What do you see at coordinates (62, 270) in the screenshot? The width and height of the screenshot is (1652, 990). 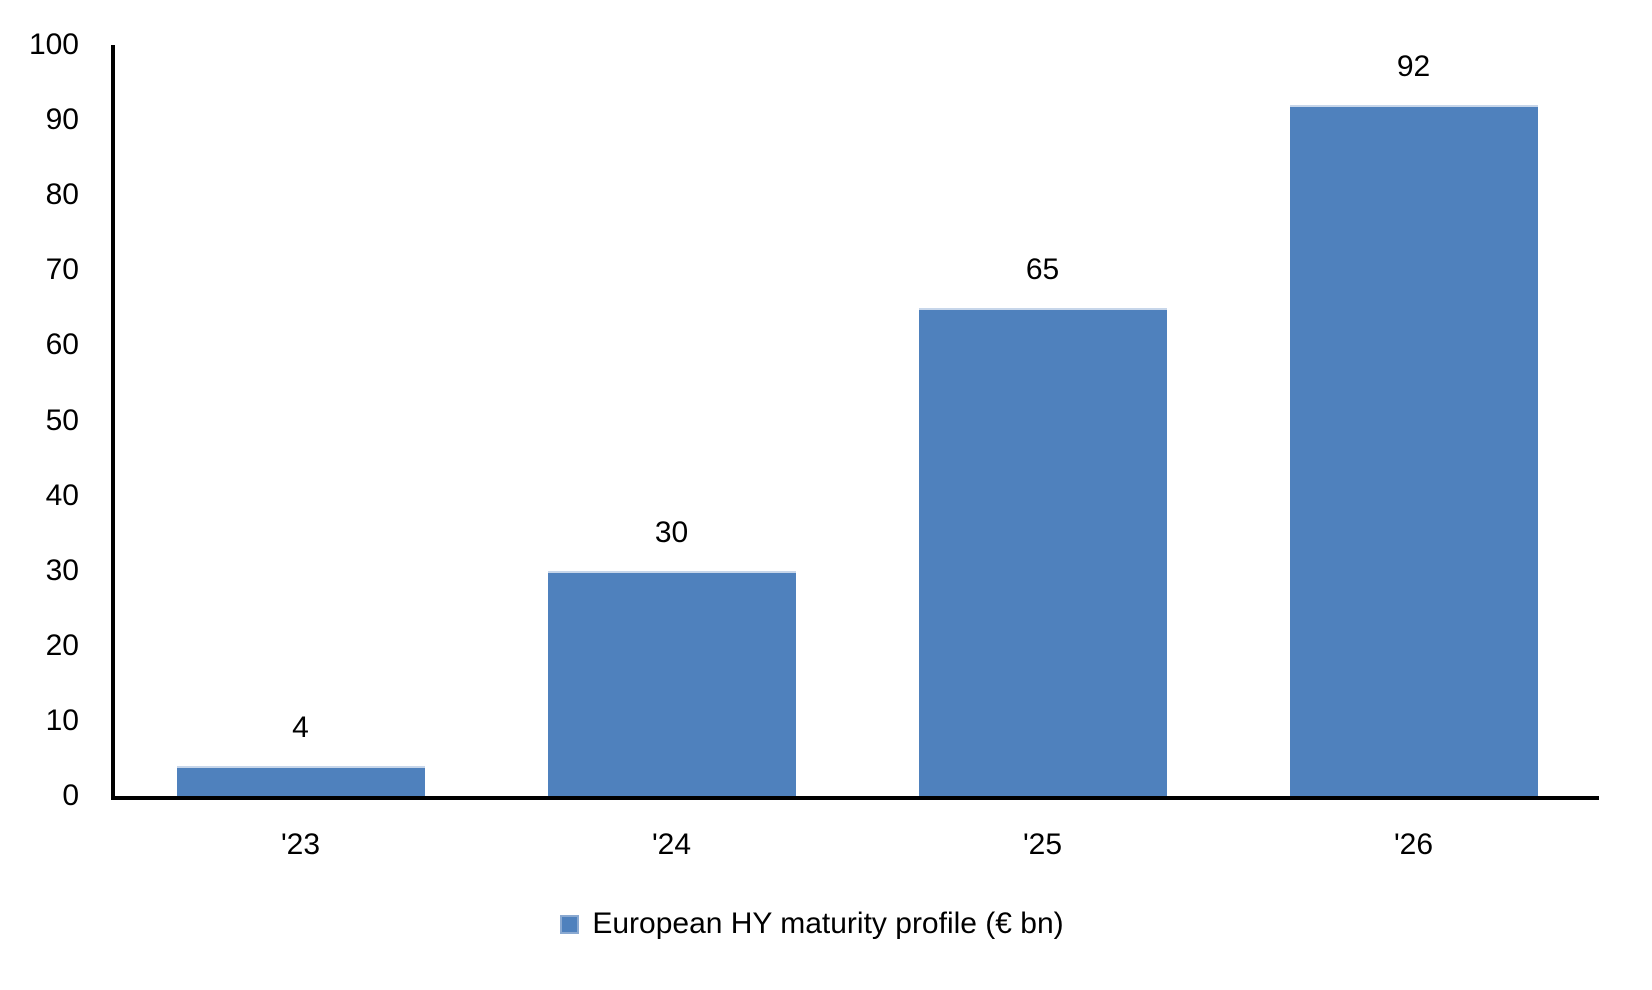 I see `y-tick-label: 70` at bounding box center [62, 270].